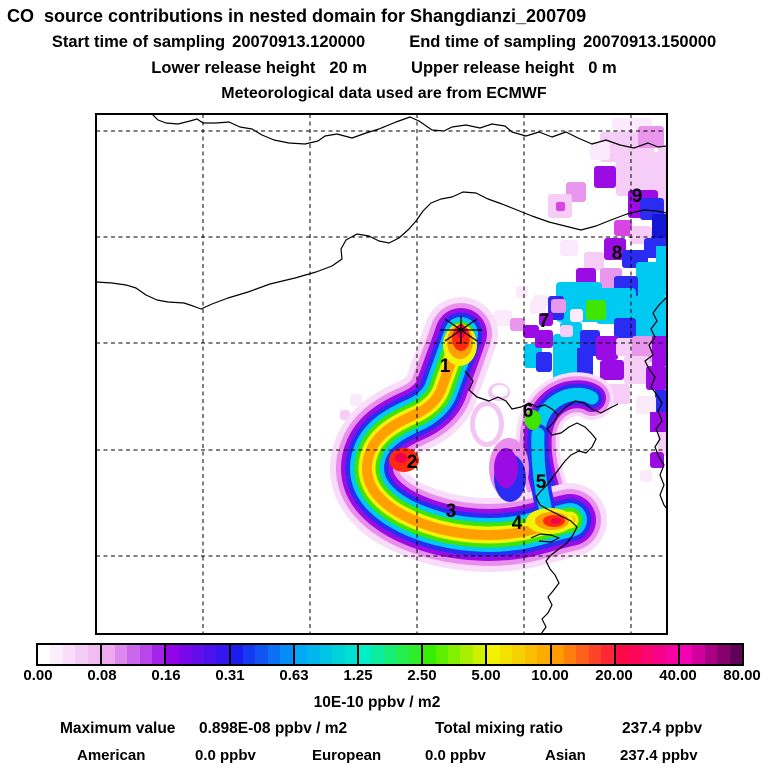 The height and width of the screenshot is (768, 768). What do you see at coordinates (381, 250) in the screenshot?
I see `border-line-middle` at bounding box center [381, 250].